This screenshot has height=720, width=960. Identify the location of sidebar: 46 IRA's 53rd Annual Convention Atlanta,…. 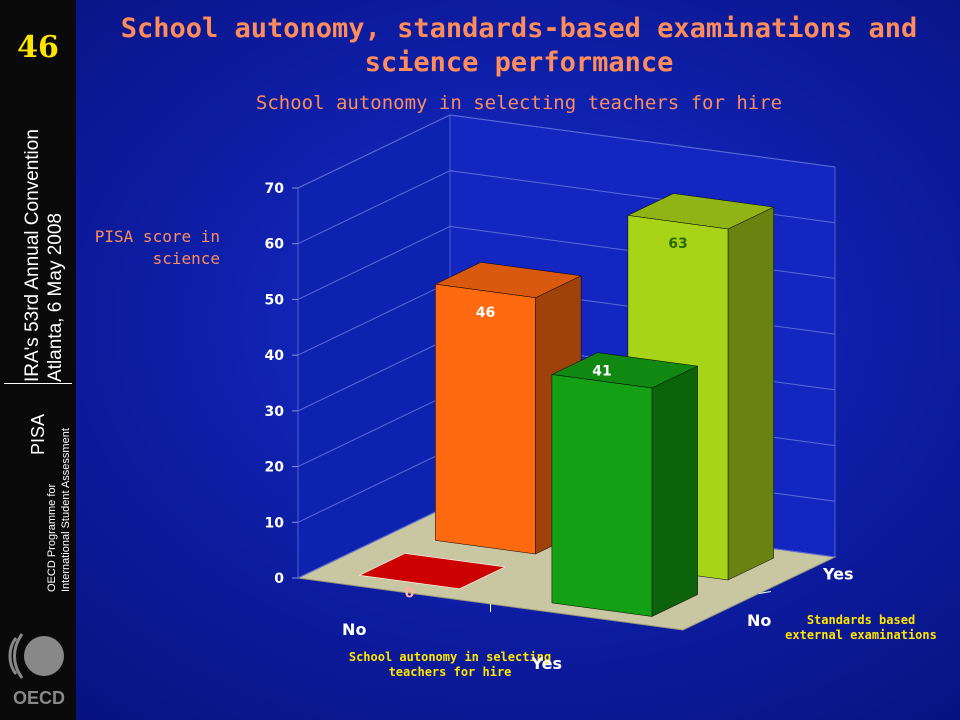
(38, 360).